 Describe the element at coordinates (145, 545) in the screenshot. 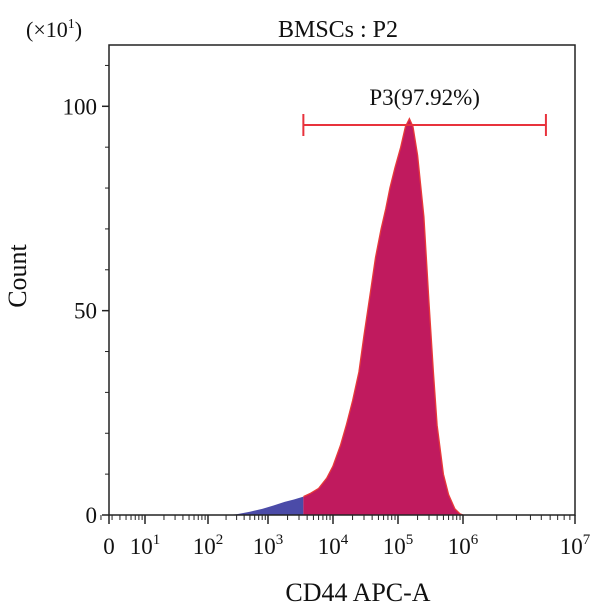

I see `x-tick-label: 10¹` at that location.